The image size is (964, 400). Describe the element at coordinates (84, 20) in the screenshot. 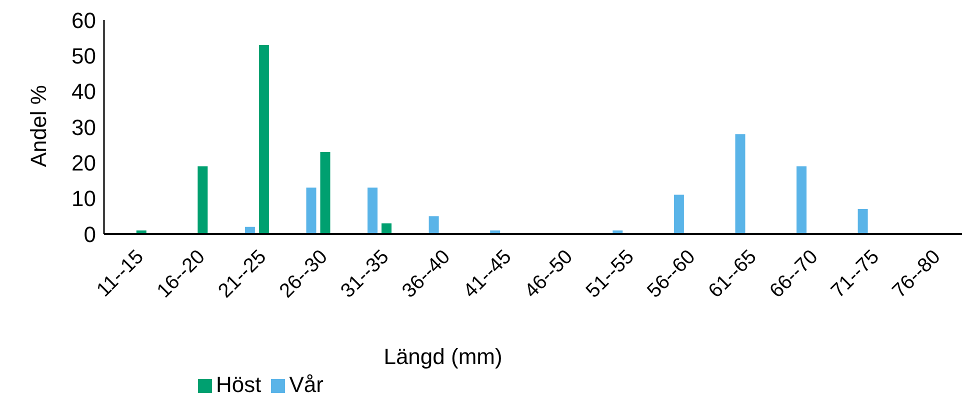

I see `y-tick-label: 60` at that location.